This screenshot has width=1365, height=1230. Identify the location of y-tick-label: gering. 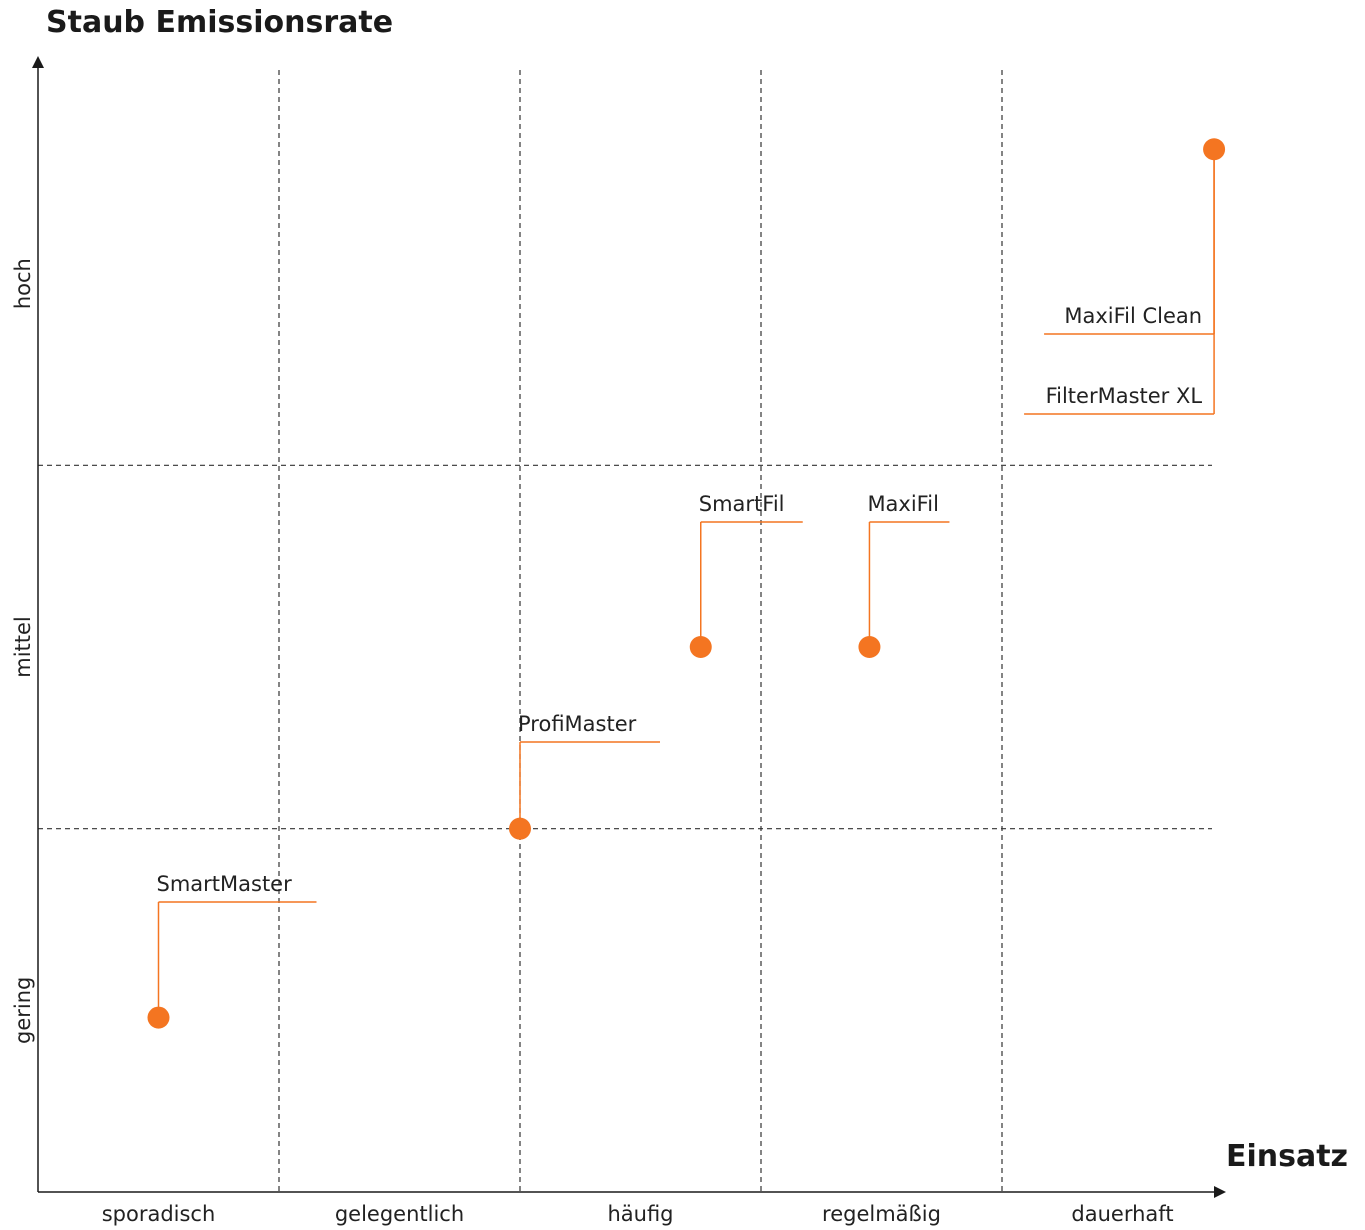
(23, 1010).